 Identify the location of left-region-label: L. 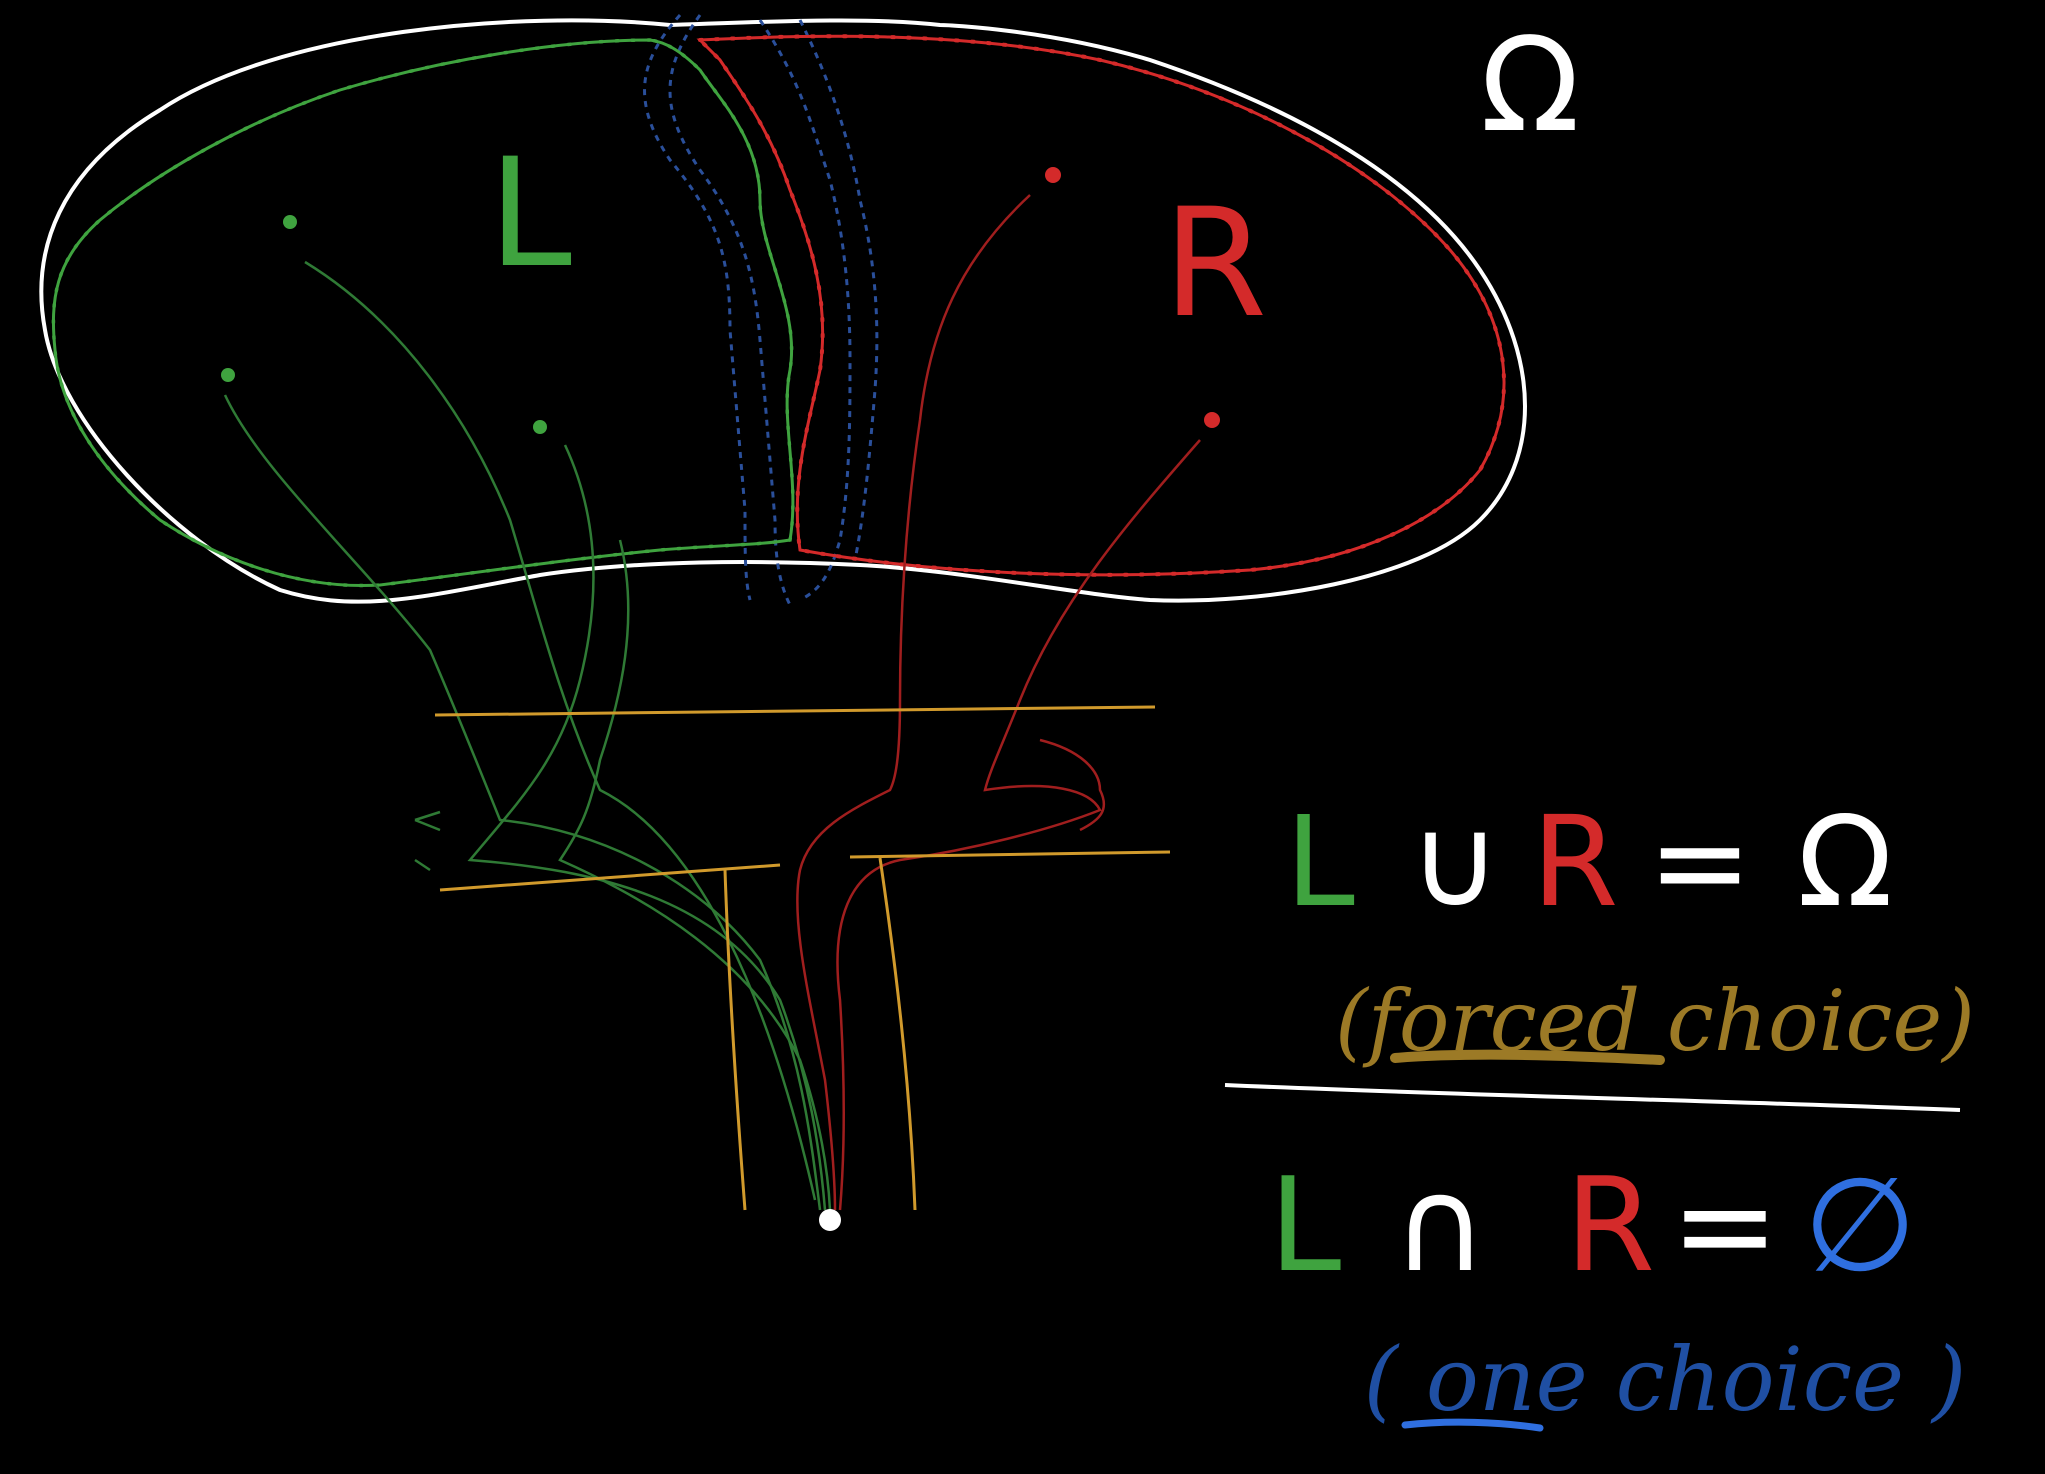
(530, 214).